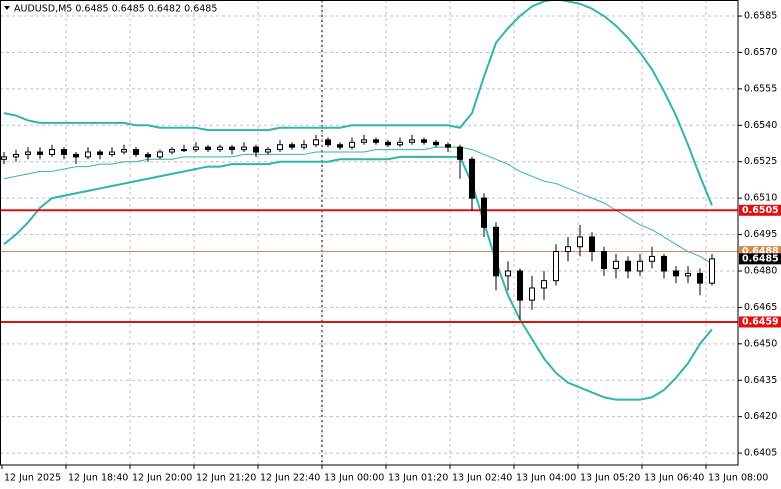  I want to click on y-tick-label: 0.6540, so click(760, 125).